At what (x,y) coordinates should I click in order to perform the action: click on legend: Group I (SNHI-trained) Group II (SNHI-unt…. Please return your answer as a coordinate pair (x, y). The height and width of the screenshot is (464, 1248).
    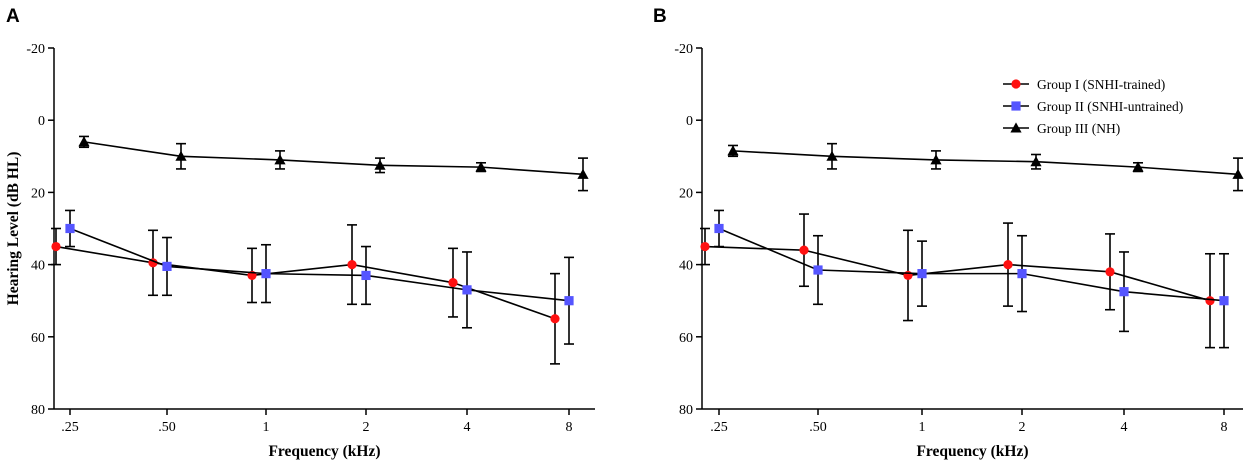
    Looking at the image, I should click on (1093, 106).